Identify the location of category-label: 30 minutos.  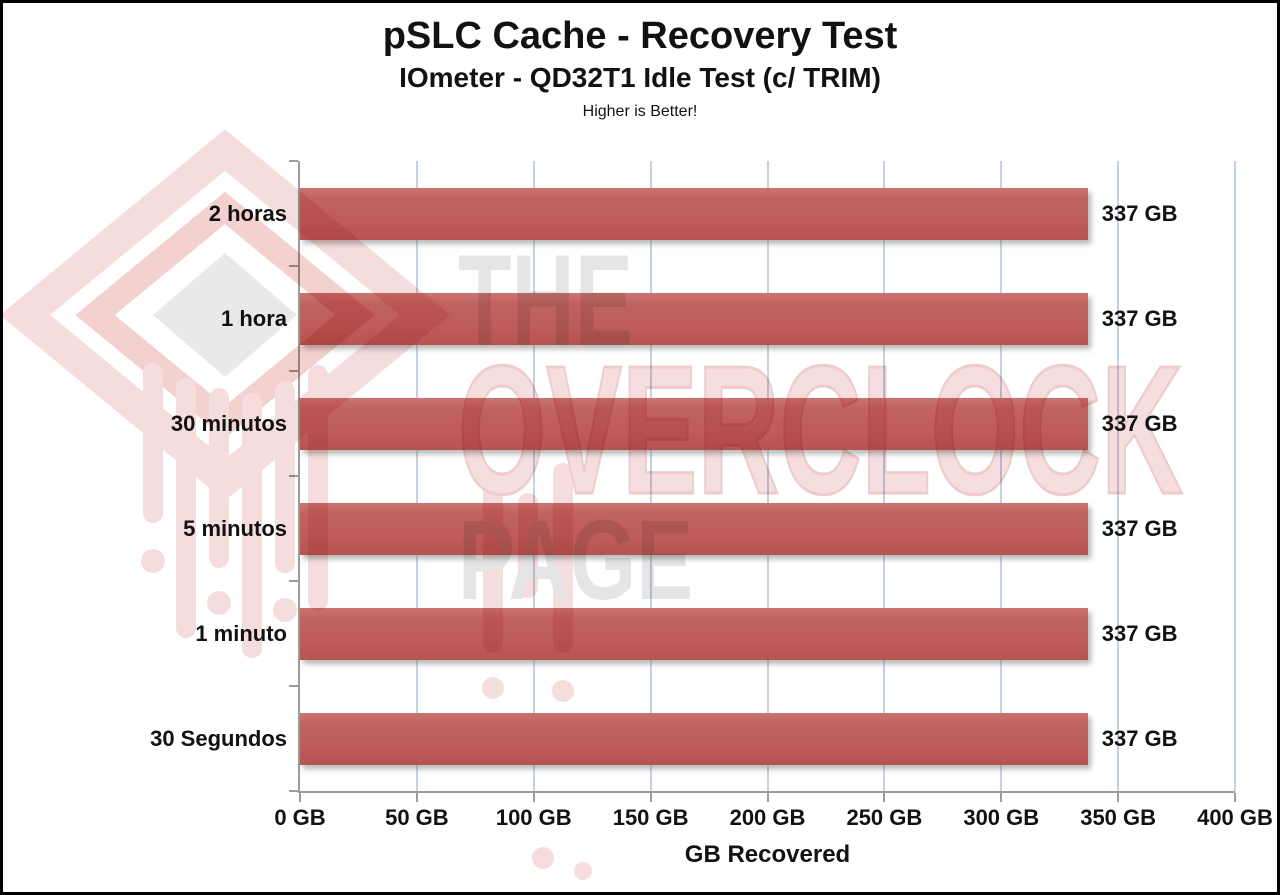
(228, 423).